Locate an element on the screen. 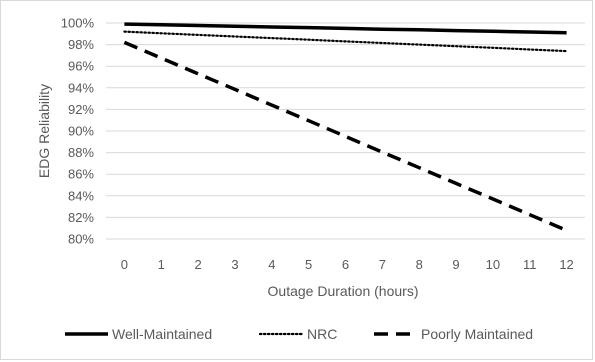 This screenshot has width=595, height=362. x-axis-tick-labels: 0 1 2 3 4 5 6 7 8 9 10 11 12 is located at coordinates (347, 264).